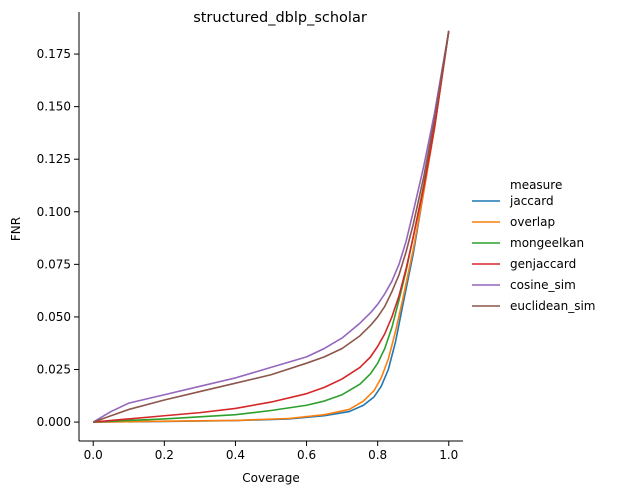 The height and width of the screenshot is (495, 621). I want to click on x-tick-label: 0.8, so click(377, 455).